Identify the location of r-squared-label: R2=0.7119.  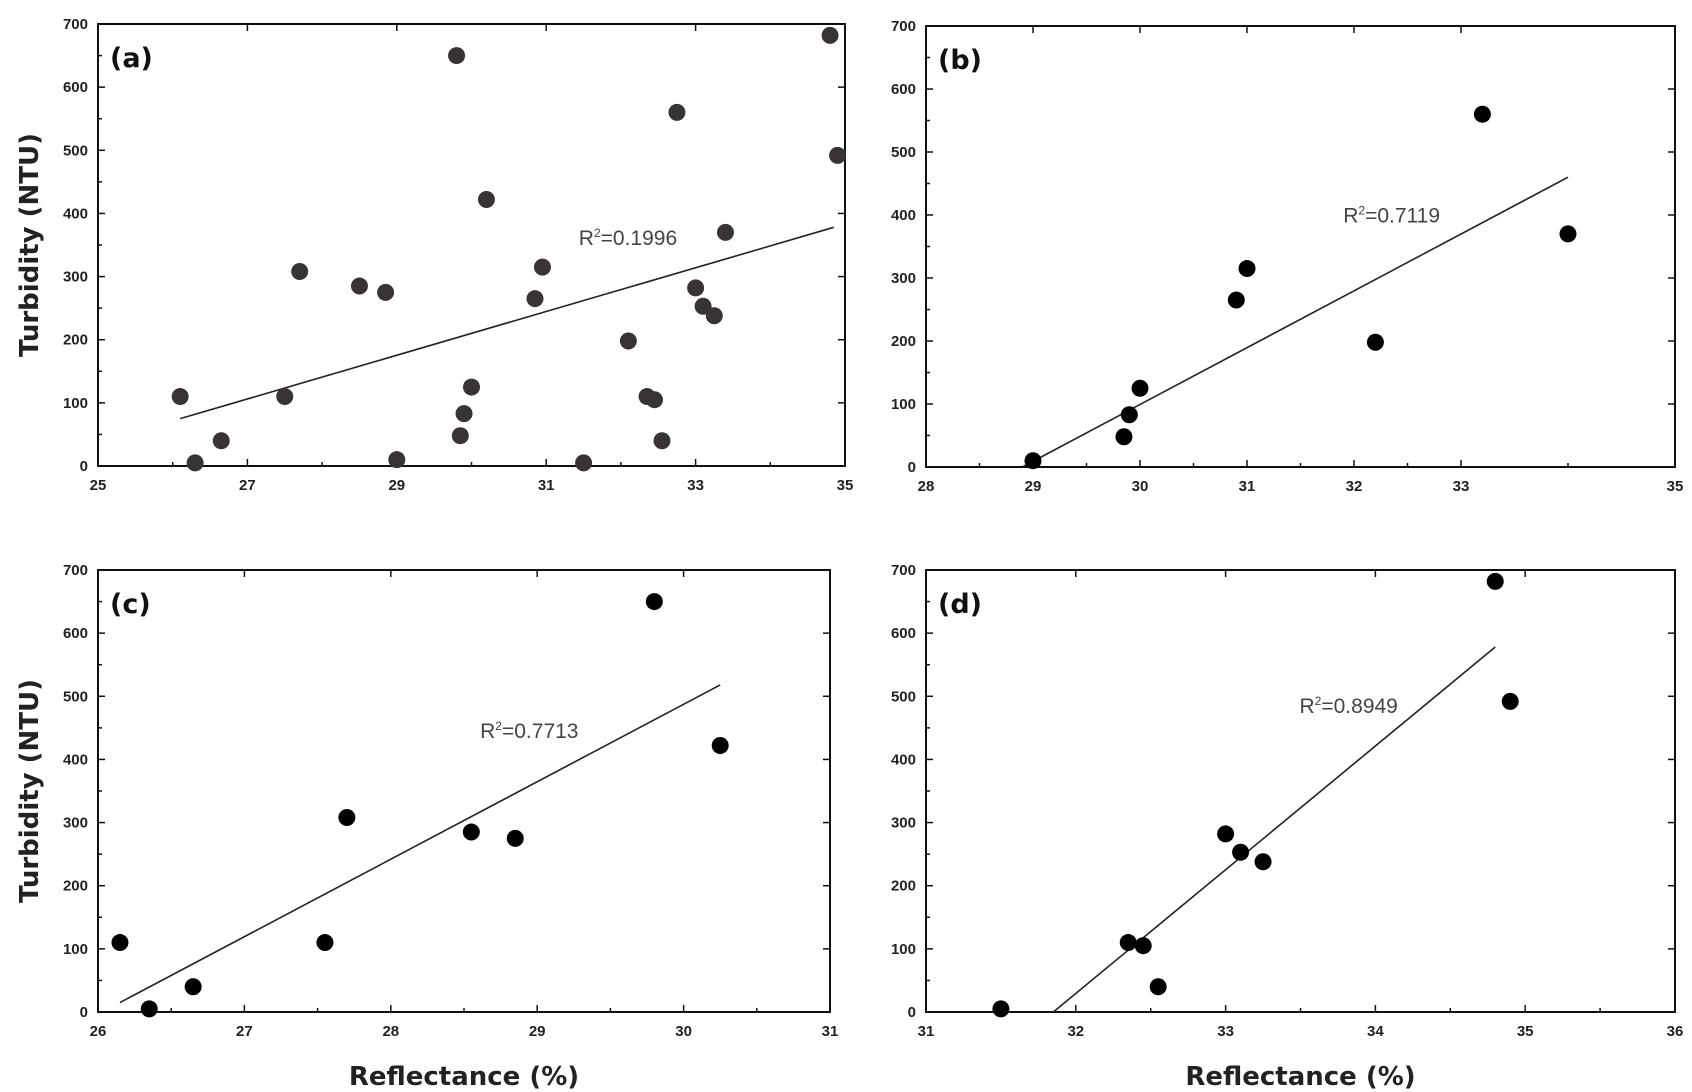
(1391, 215).